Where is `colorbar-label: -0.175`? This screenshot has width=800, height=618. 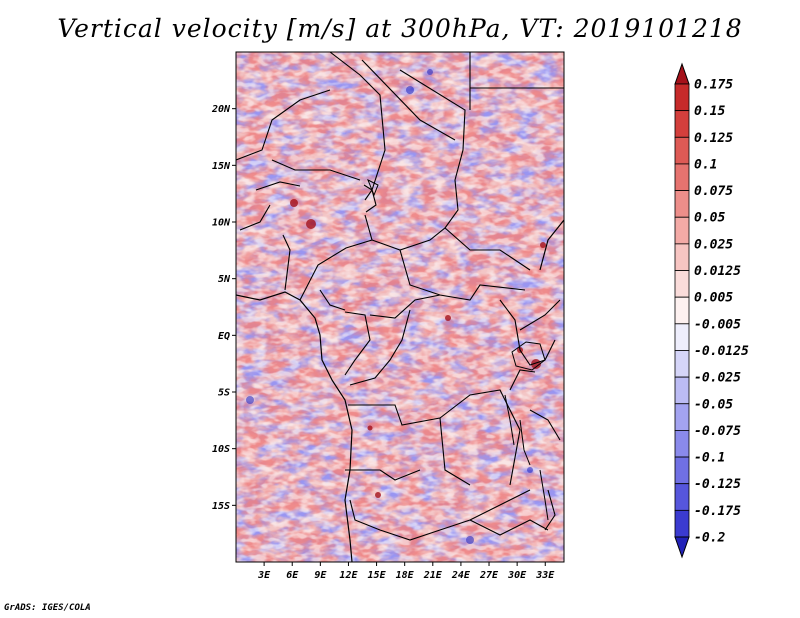
colorbar-label: -0.175 is located at coordinates (717, 511).